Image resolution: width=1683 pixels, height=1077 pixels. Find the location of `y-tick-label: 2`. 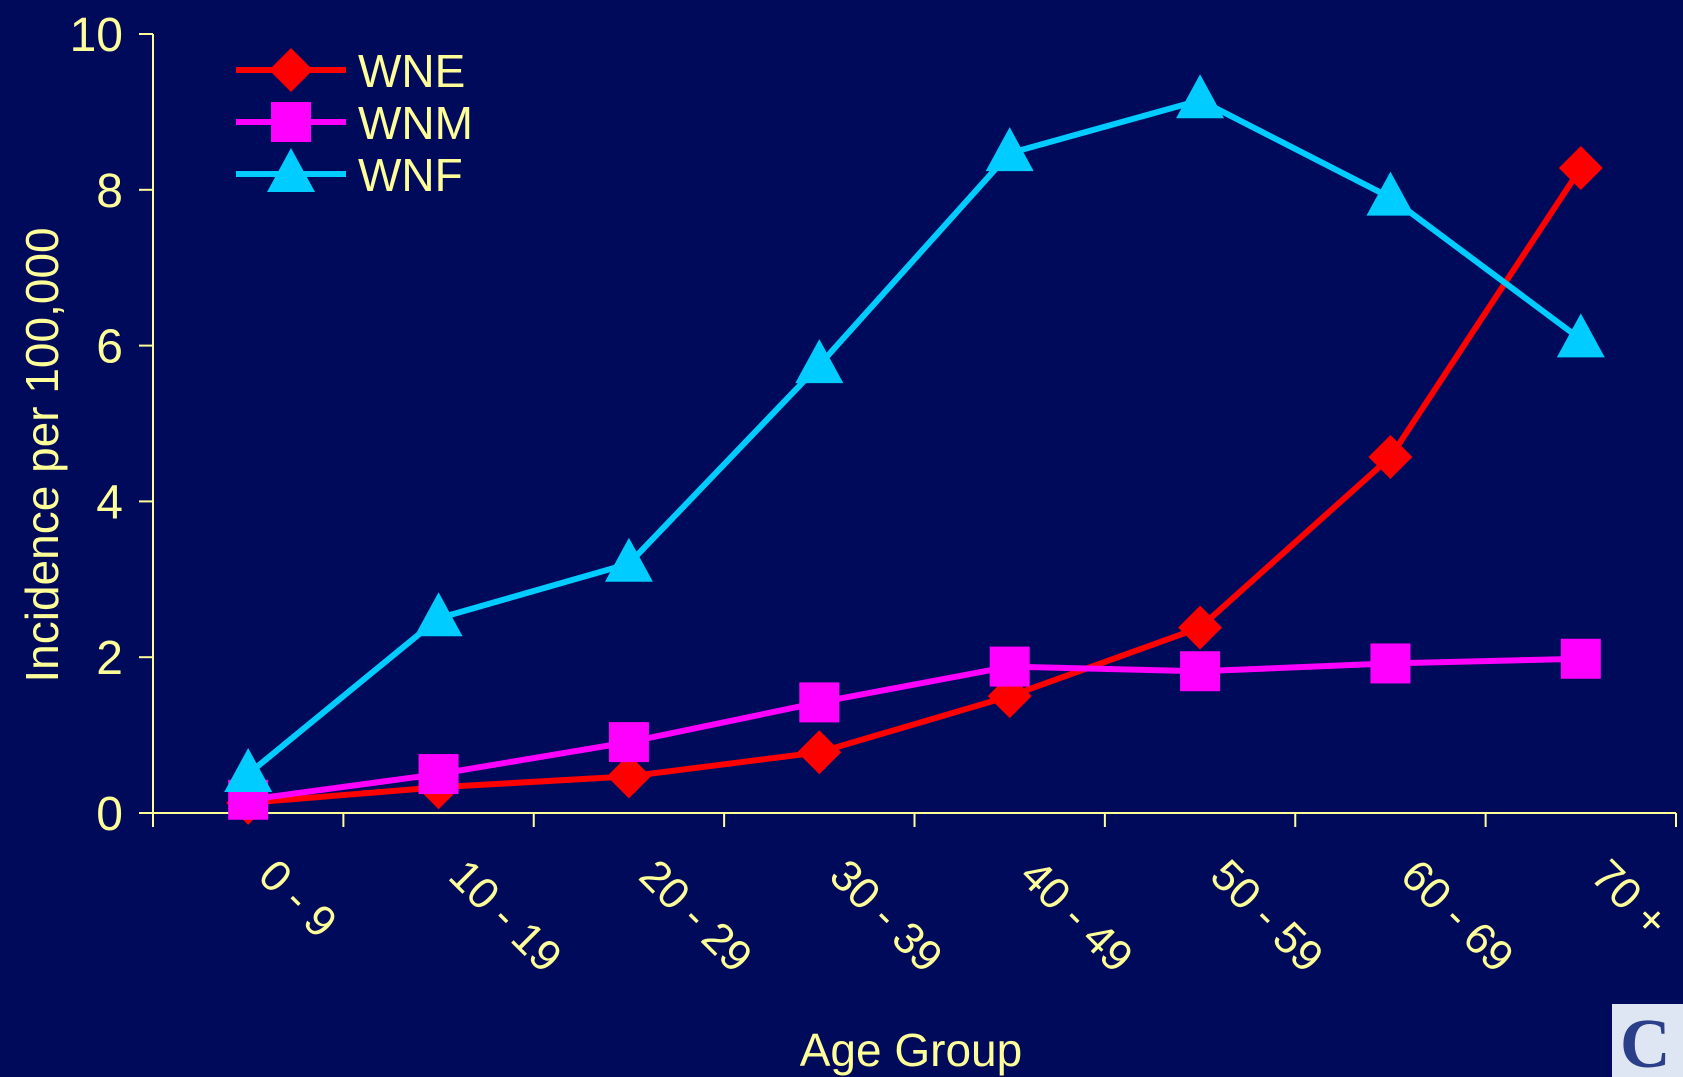

y-tick-label: 2 is located at coordinates (109, 658).